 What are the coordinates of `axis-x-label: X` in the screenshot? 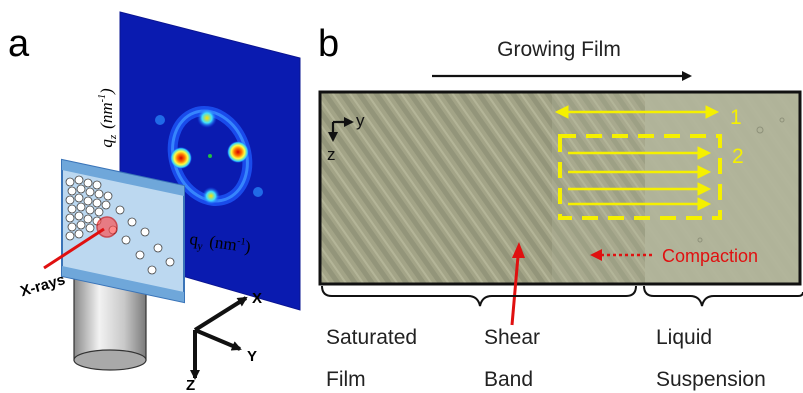 It's located at (257, 298).